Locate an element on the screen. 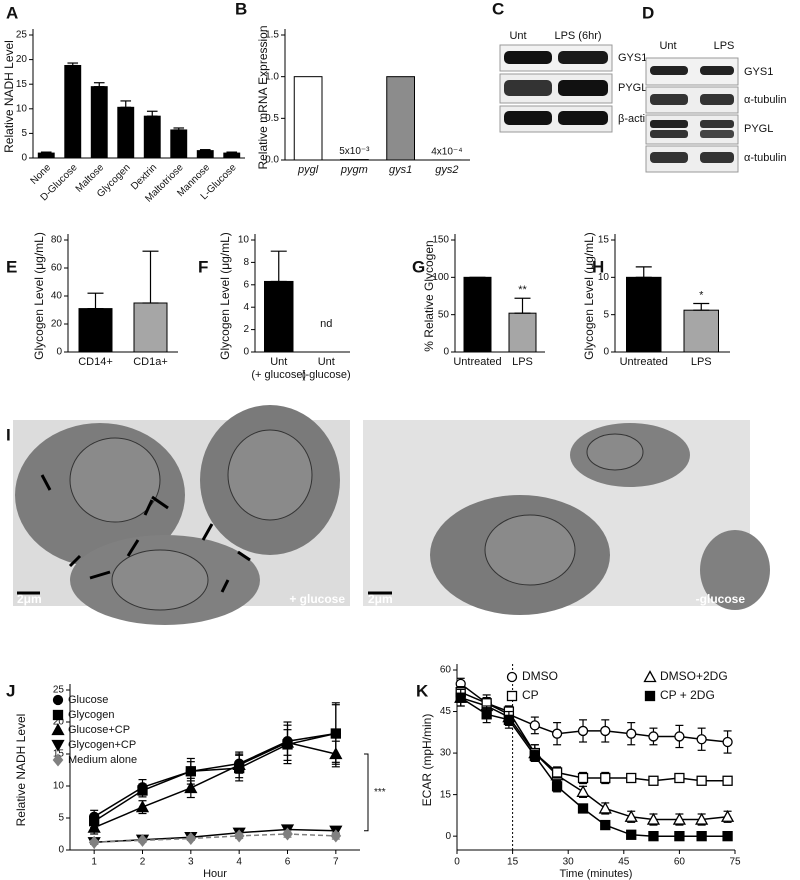 Image resolution: width=800 pixels, height=880 pixels. y-axis-label: ECAR (mpH/min) is located at coordinates (427, 760).